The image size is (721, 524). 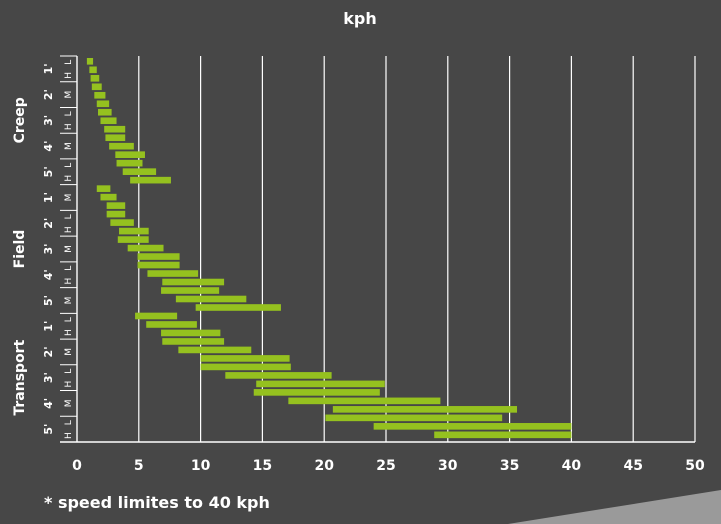 What do you see at coordinates (139, 466) in the screenshot?
I see `x-tick-label: 5` at bounding box center [139, 466].